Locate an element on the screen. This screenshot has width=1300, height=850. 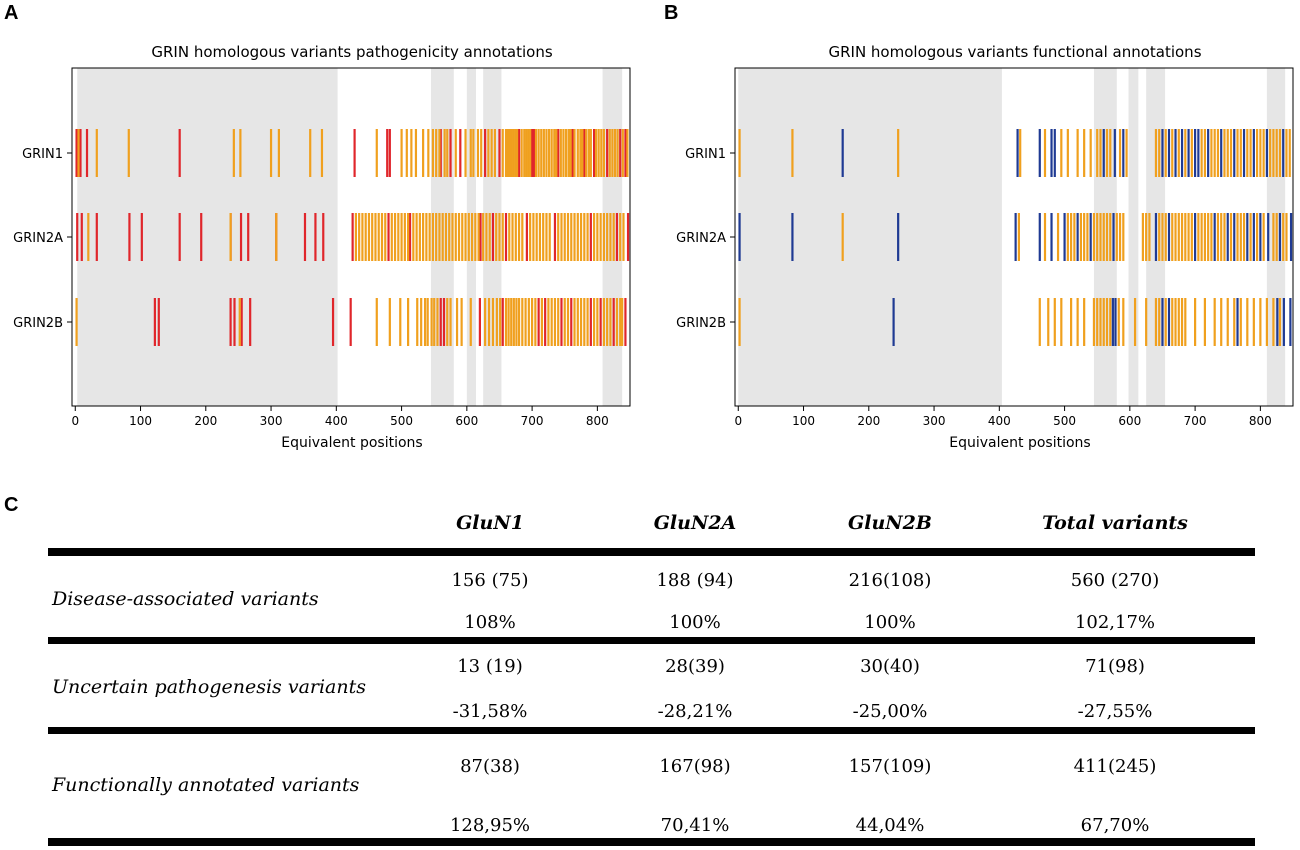
table-cell: 167(98) is located at coordinates (695, 766).